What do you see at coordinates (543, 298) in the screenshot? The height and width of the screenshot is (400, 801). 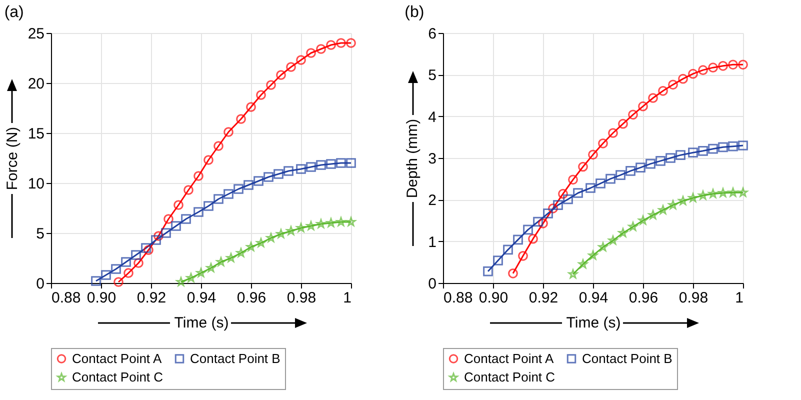 I see `x-tick-label: 0.92` at bounding box center [543, 298].